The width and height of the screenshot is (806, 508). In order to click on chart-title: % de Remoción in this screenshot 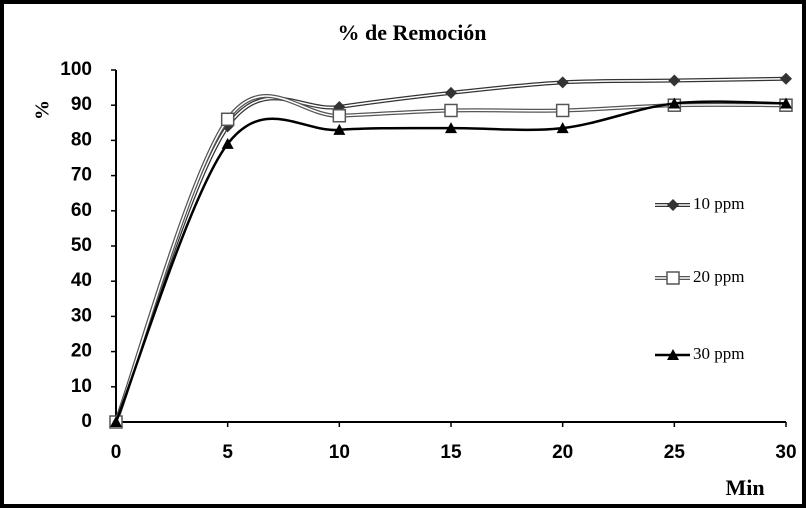, I will do `click(411, 32)`.